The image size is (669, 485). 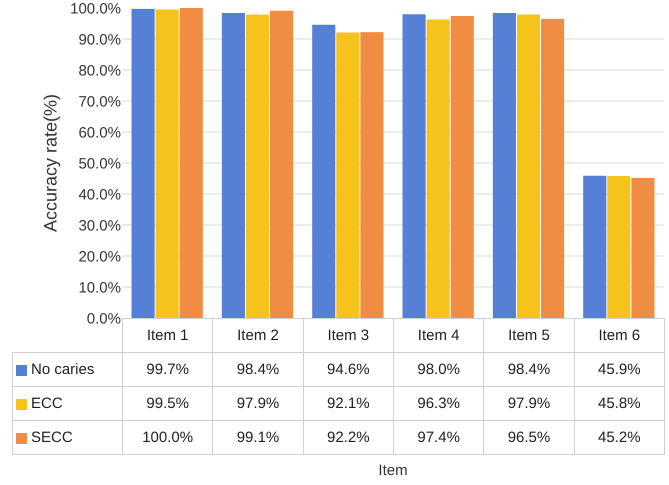 I want to click on y-tick-label: 20.0%, so click(x=99, y=257).